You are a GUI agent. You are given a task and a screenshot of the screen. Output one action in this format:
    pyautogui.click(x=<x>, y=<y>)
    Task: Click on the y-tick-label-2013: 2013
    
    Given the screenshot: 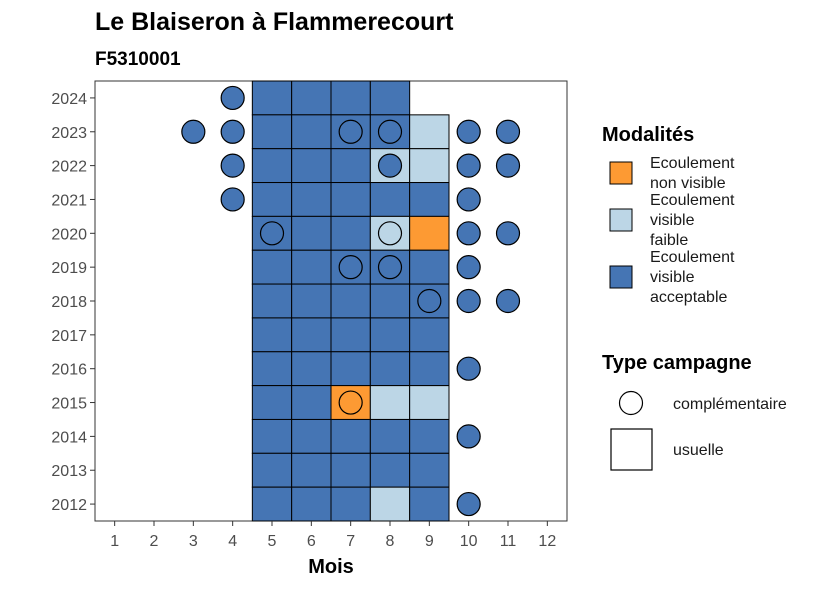 What is the action you would take?
    pyautogui.click(x=69, y=471)
    